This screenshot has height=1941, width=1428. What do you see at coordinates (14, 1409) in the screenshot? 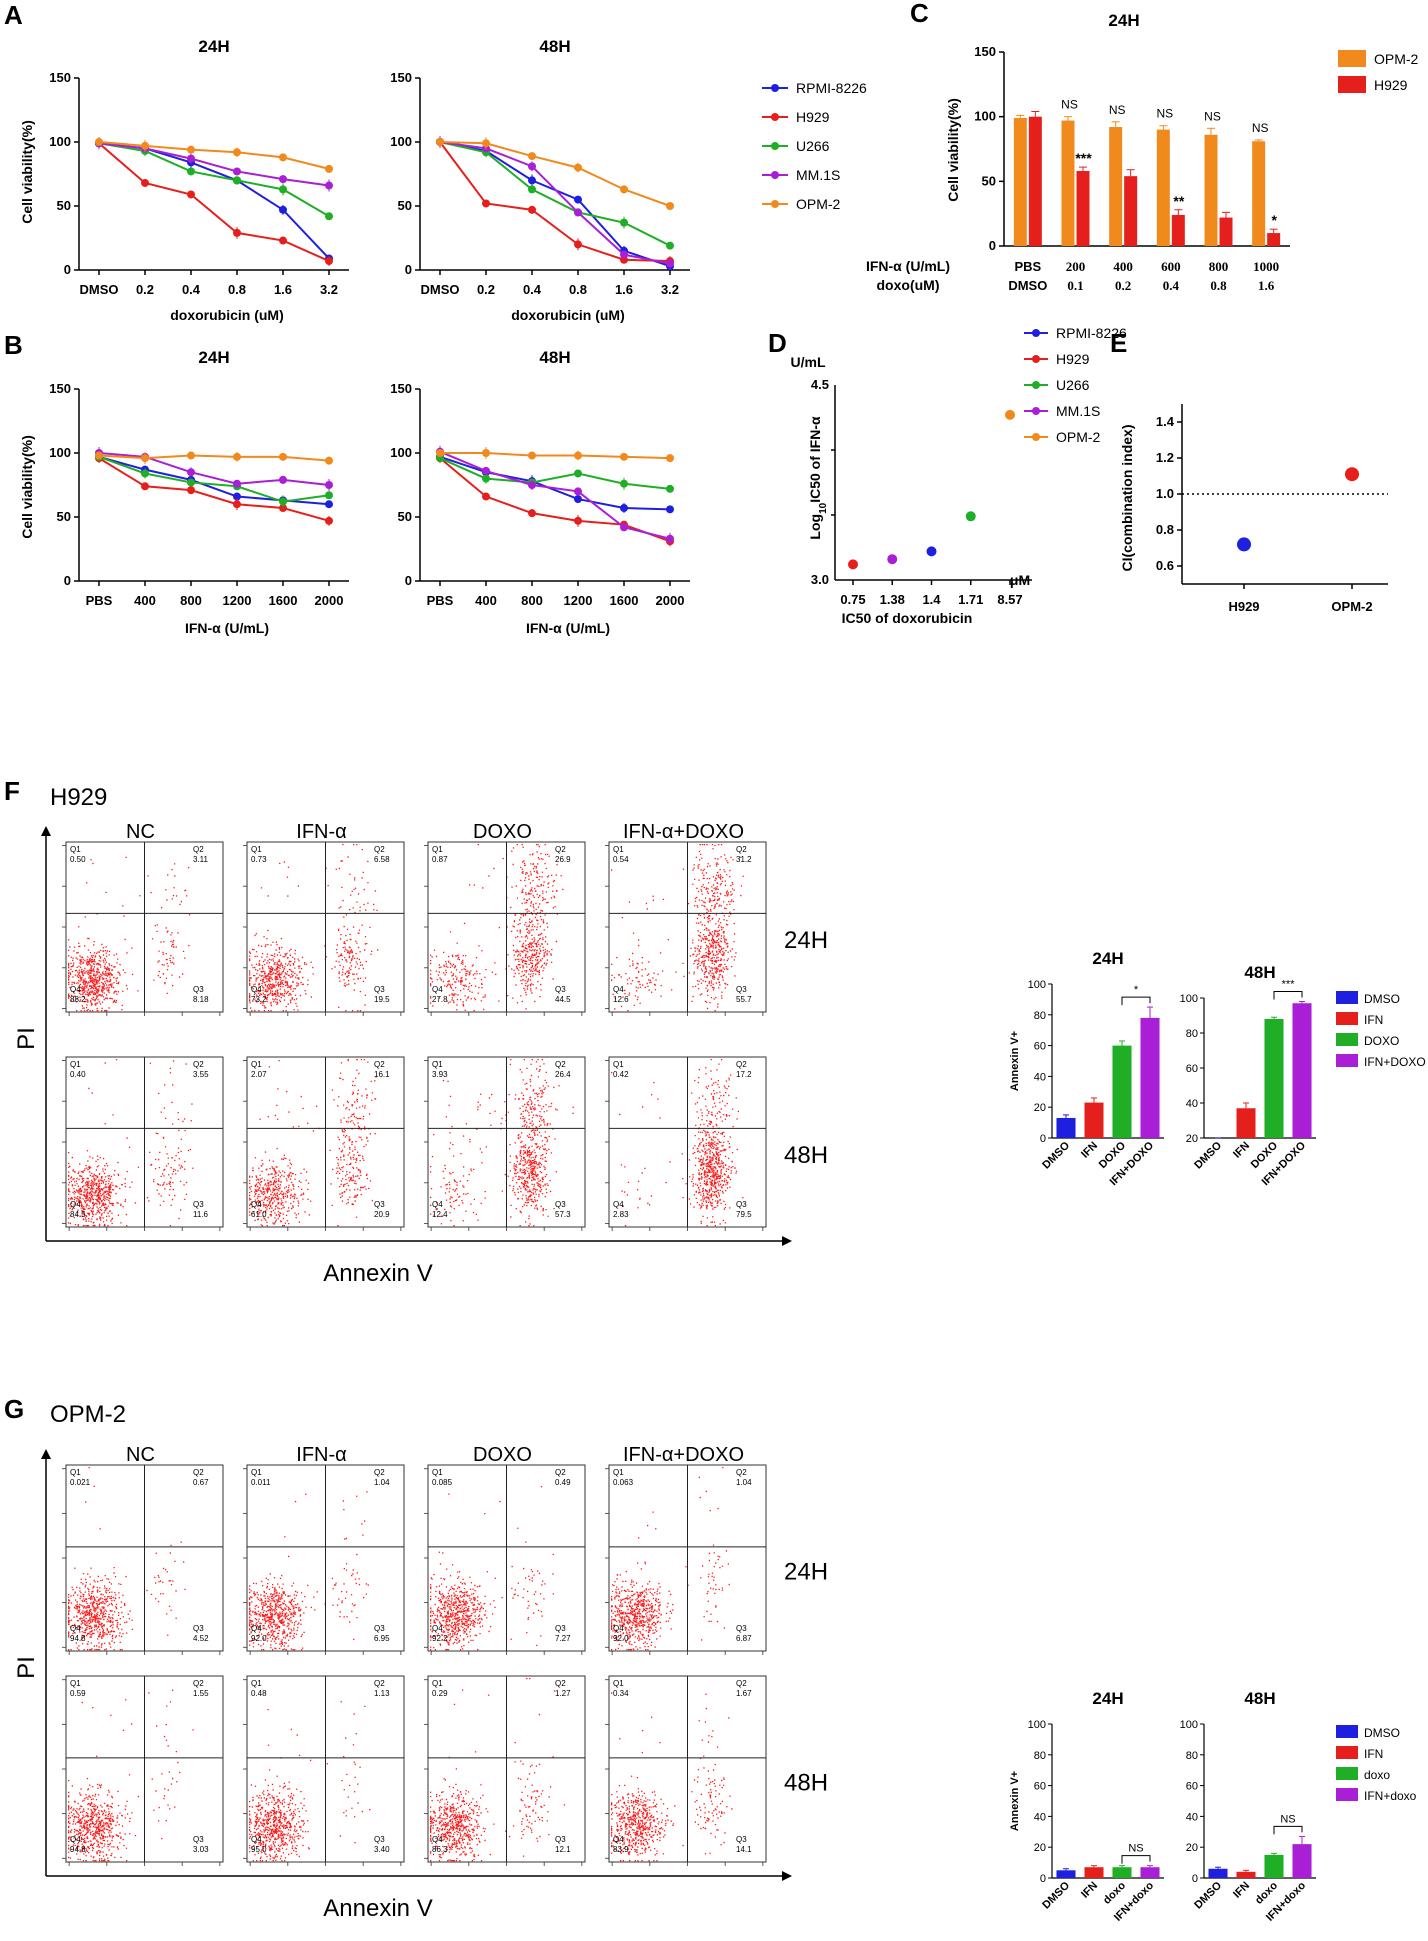
I see `panel-label-g: G` at bounding box center [14, 1409].